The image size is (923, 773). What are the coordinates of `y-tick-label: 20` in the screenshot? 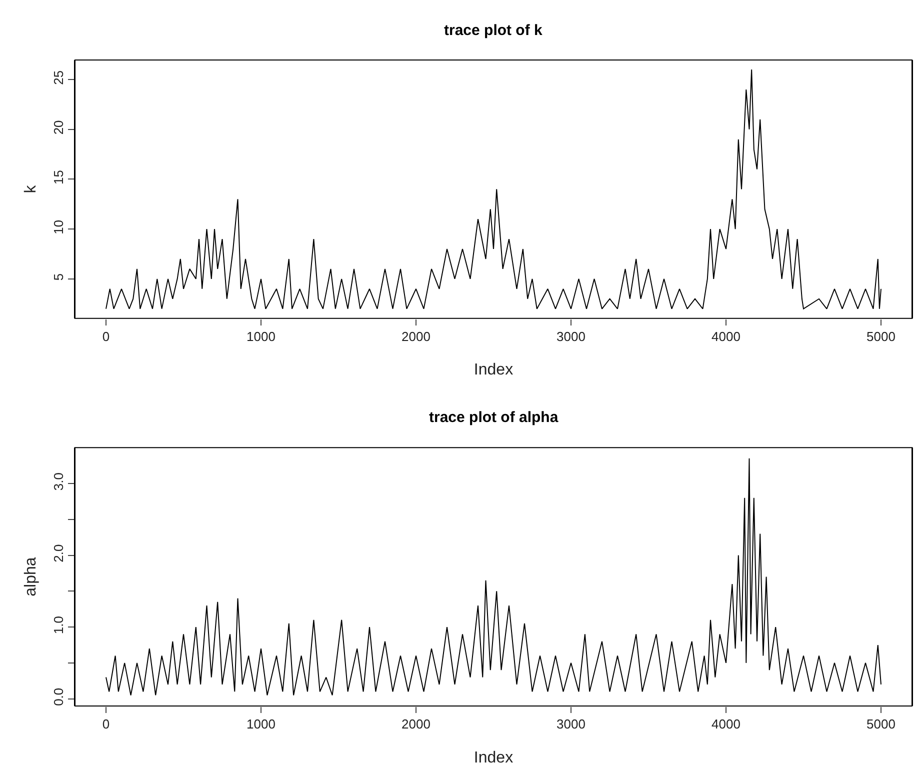 It's located at (58, 127).